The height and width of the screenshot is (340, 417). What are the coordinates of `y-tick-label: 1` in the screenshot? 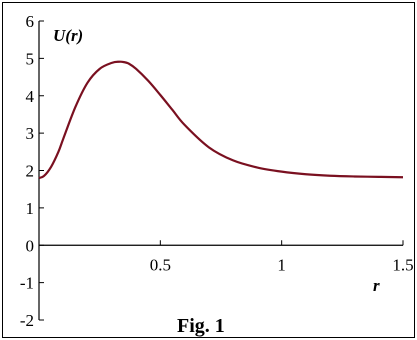 It's located at (30, 208).